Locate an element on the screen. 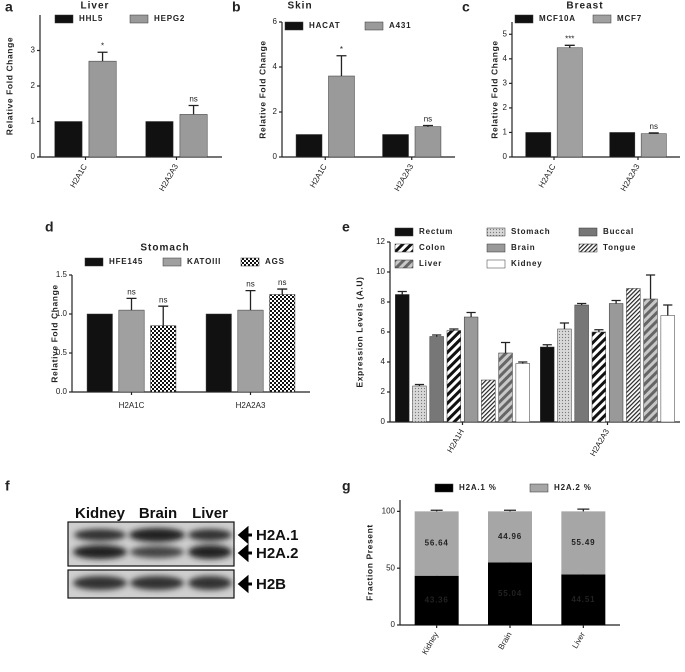  y-tick-label: 8 is located at coordinates (383, 301).